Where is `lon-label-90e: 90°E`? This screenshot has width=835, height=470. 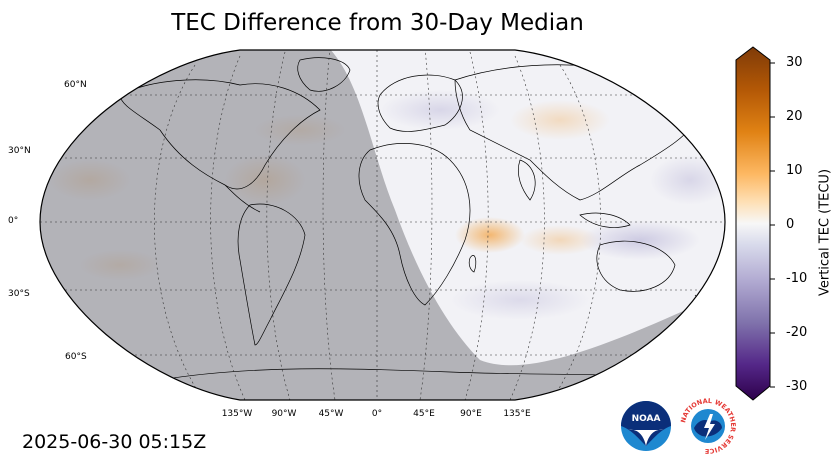
lon-label-90e: 90°E is located at coordinates (471, 414).